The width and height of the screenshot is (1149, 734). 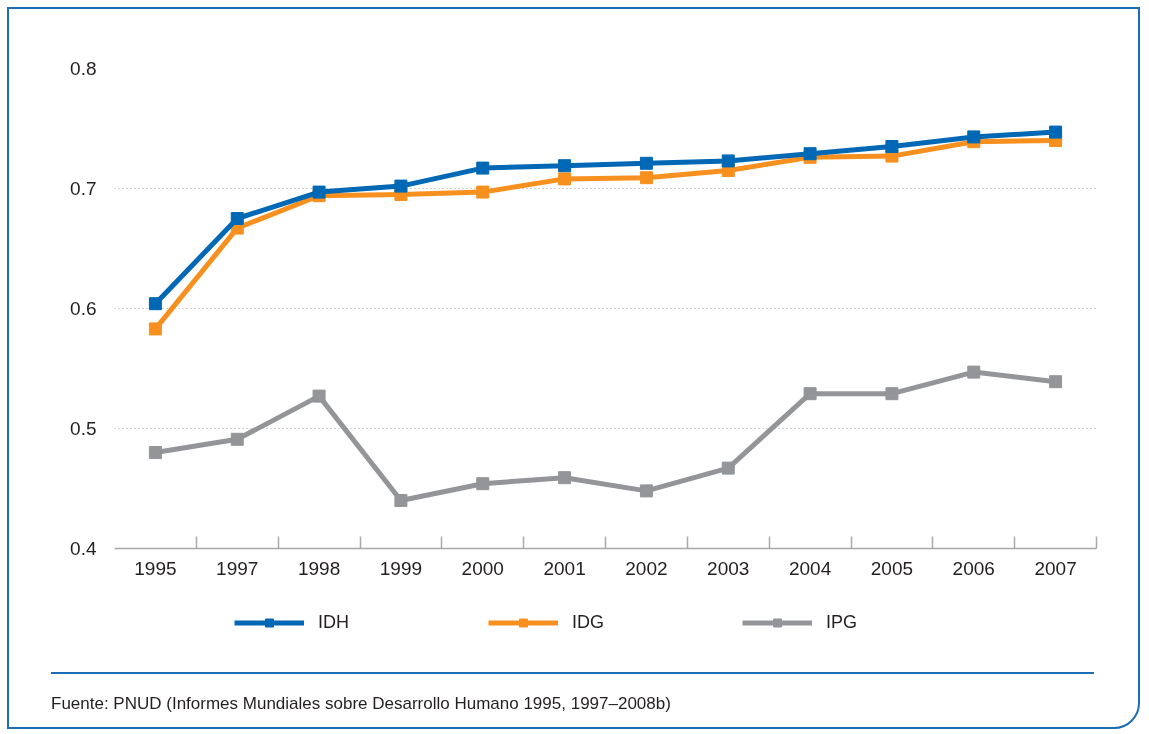 What do you see at coordinates (83, 68) in the screenshot?
I see `y-tick-label: 0.8` at bounding box center [83, 68].